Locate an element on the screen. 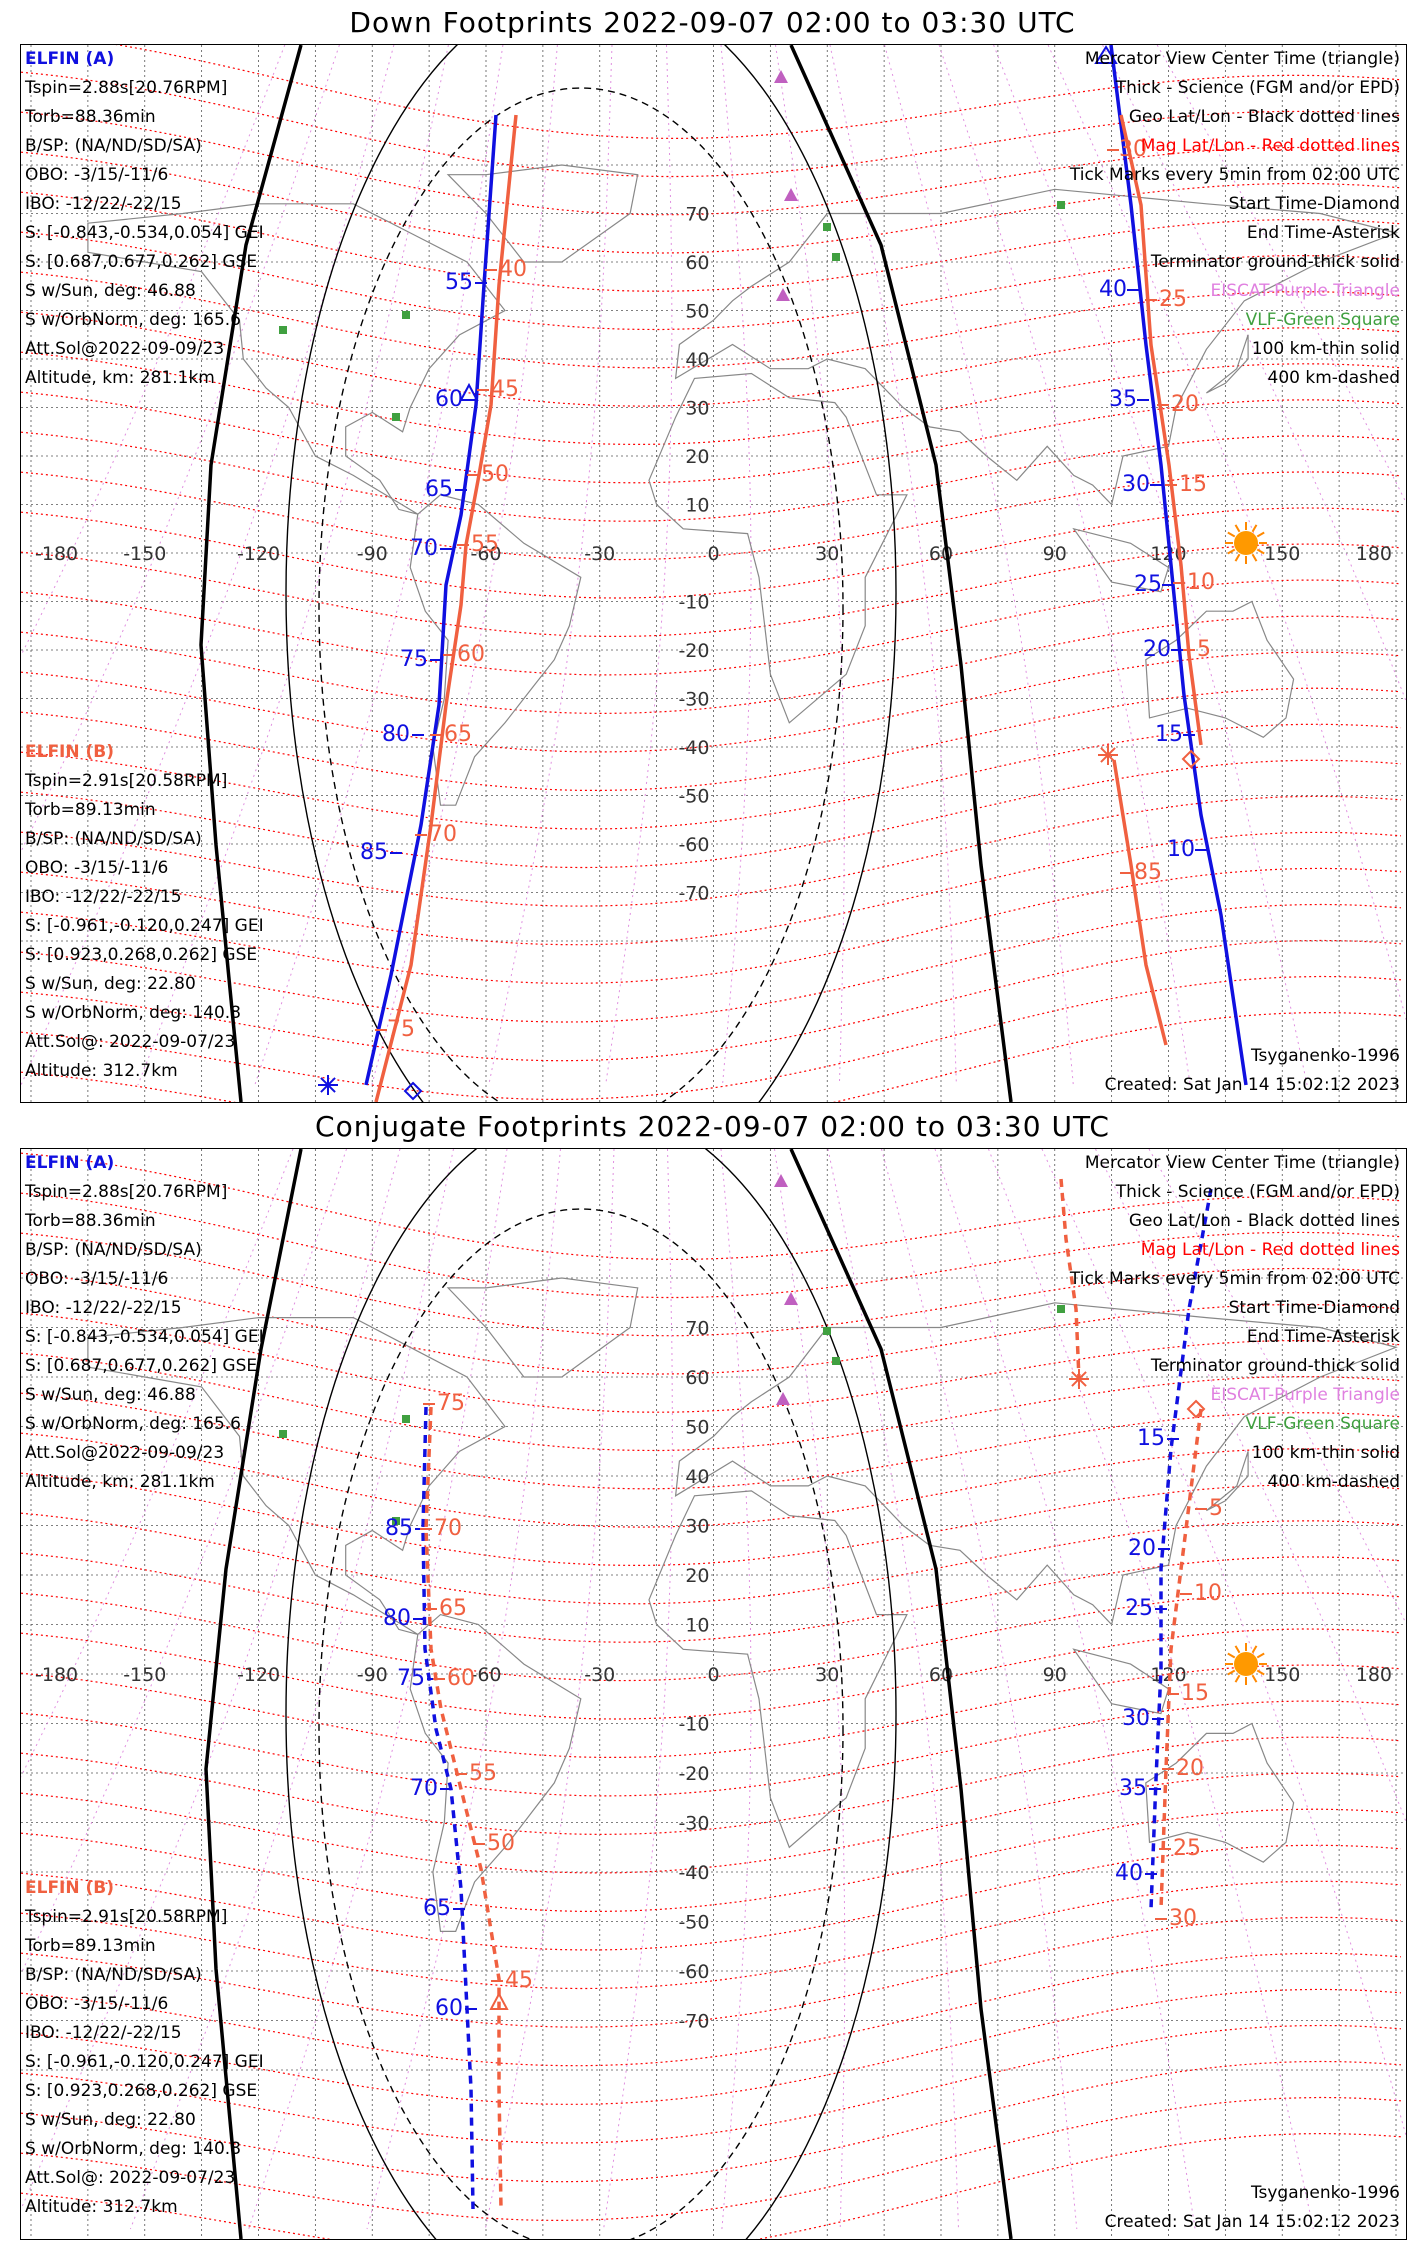 The width and height of the screenshot is (1425, 2250). legend-view: Mercator View Center Time (triangle) is located at coordinates (1242, 59).